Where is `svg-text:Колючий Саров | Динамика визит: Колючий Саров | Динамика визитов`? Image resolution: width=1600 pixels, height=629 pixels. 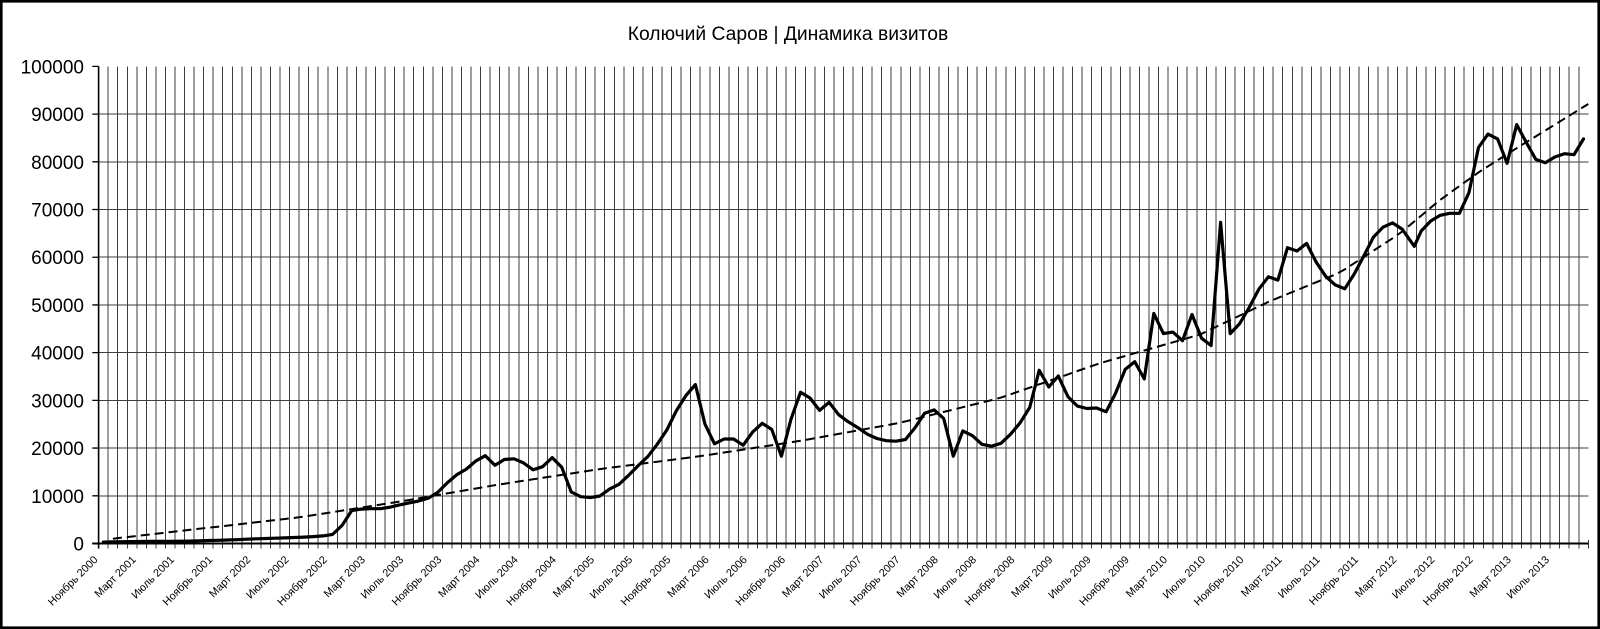 svg-text:Колючий Саров | Динамика визит: Колючий Саров | Динамика визитов is located at coordinates (788, 34).